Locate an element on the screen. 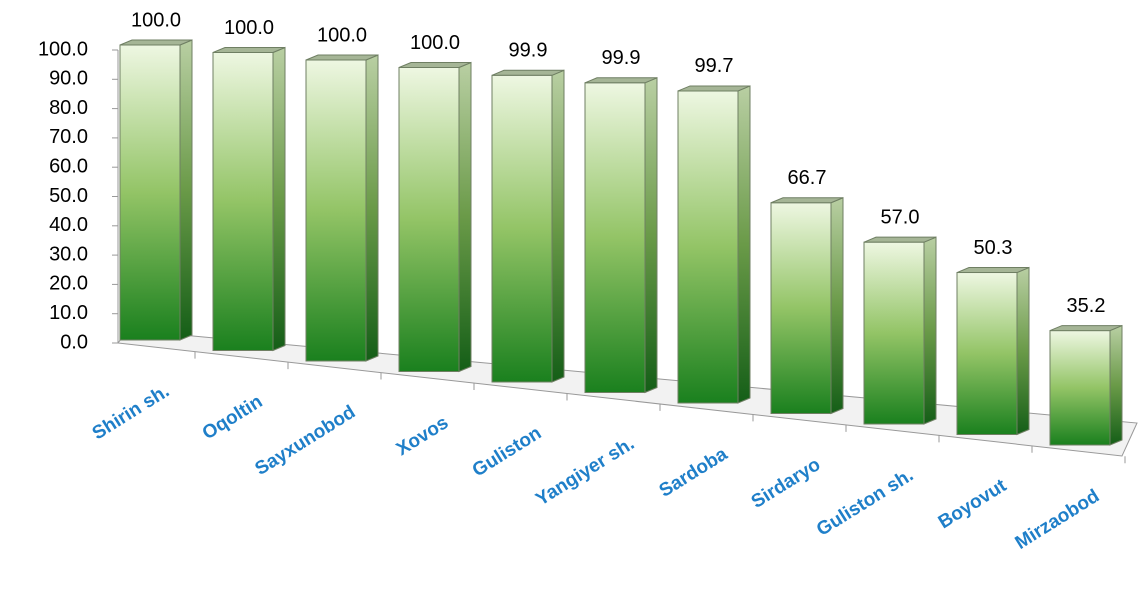 This screenshot has height=593, width=1139. y-tick-label: 90.0 is located at coordinates (68, 79).